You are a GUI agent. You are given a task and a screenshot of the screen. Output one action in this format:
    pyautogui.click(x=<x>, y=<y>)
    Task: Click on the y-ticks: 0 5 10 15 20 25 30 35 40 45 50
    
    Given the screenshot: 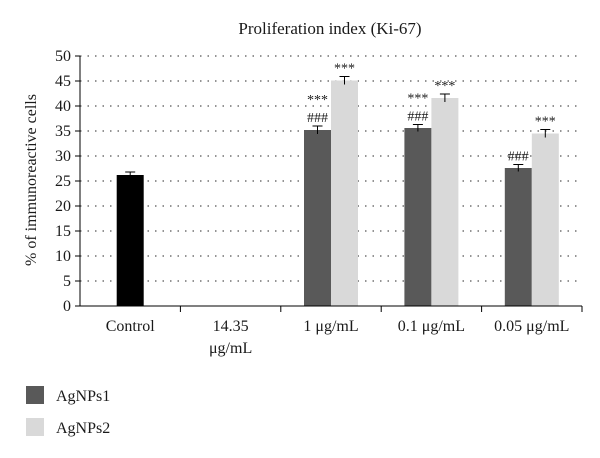 What is the action you would take?
    pyautogui.click(x=67, y=181)
    